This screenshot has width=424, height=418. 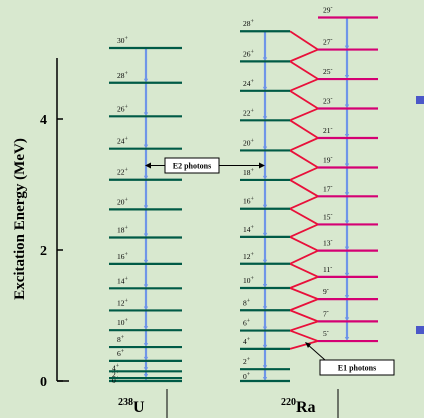 What do you see at coordinates (247, 323) in the screenshot?
I see `ra220-even-level-label: 6+` at bounding box center [247, 323].